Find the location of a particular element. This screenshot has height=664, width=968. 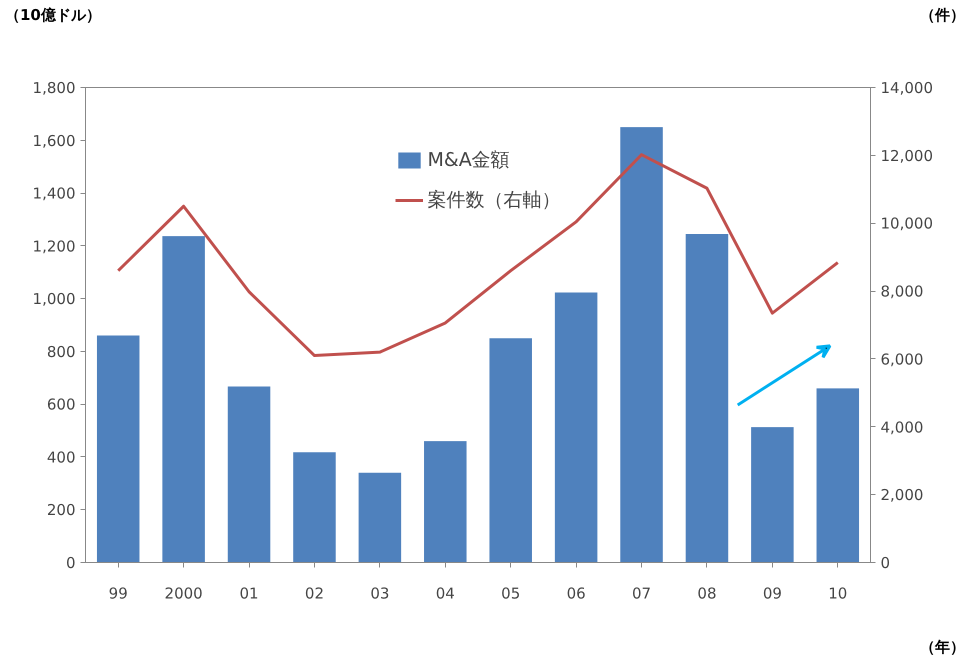

y-tick-label: 400 is located at coordinates (61, 457).